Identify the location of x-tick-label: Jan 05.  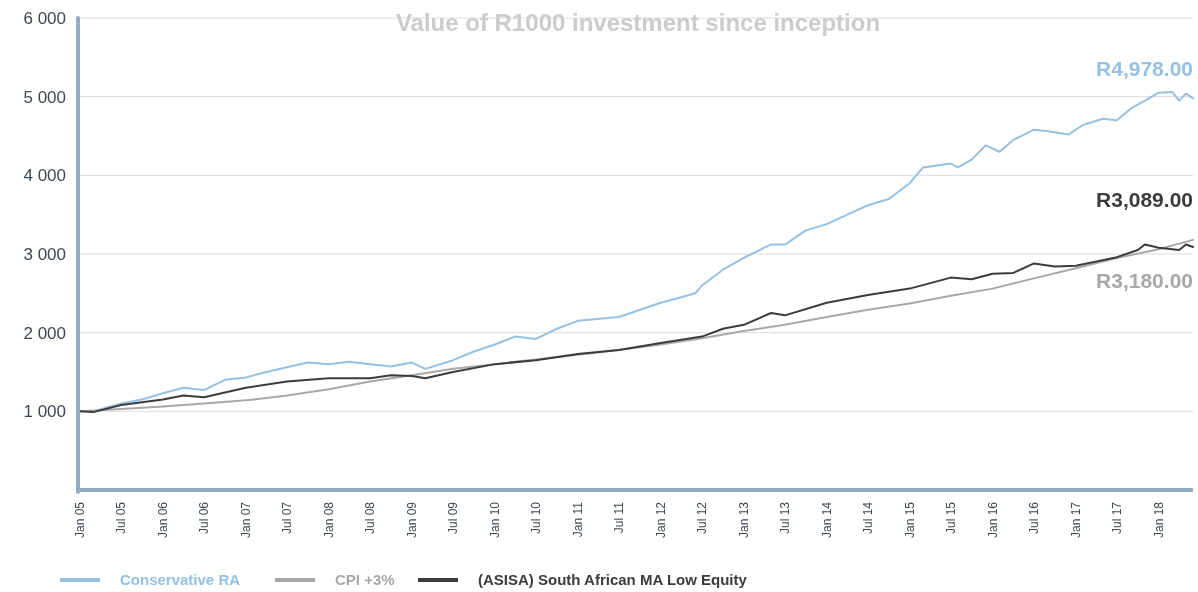
(80, 520).